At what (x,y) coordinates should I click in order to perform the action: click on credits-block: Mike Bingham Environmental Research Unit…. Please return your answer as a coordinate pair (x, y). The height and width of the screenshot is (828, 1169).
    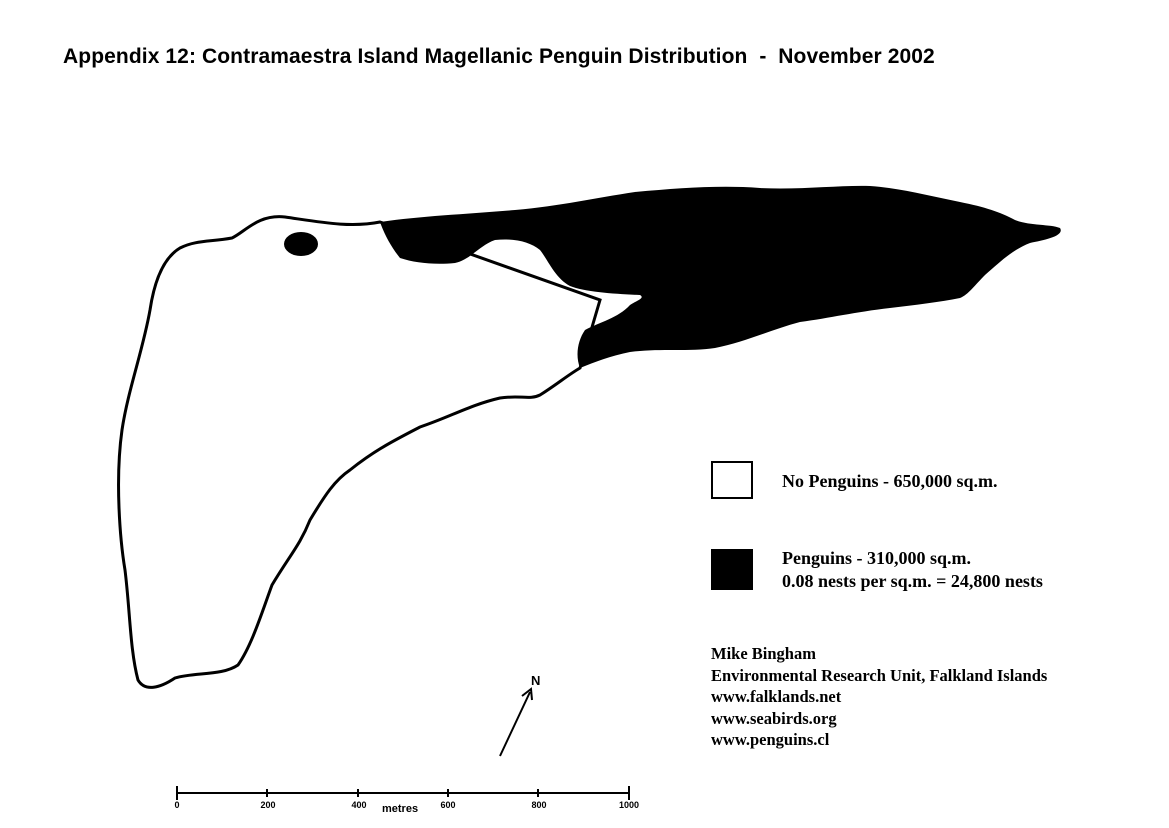
    Looking at the image, I should click on (879, 697).